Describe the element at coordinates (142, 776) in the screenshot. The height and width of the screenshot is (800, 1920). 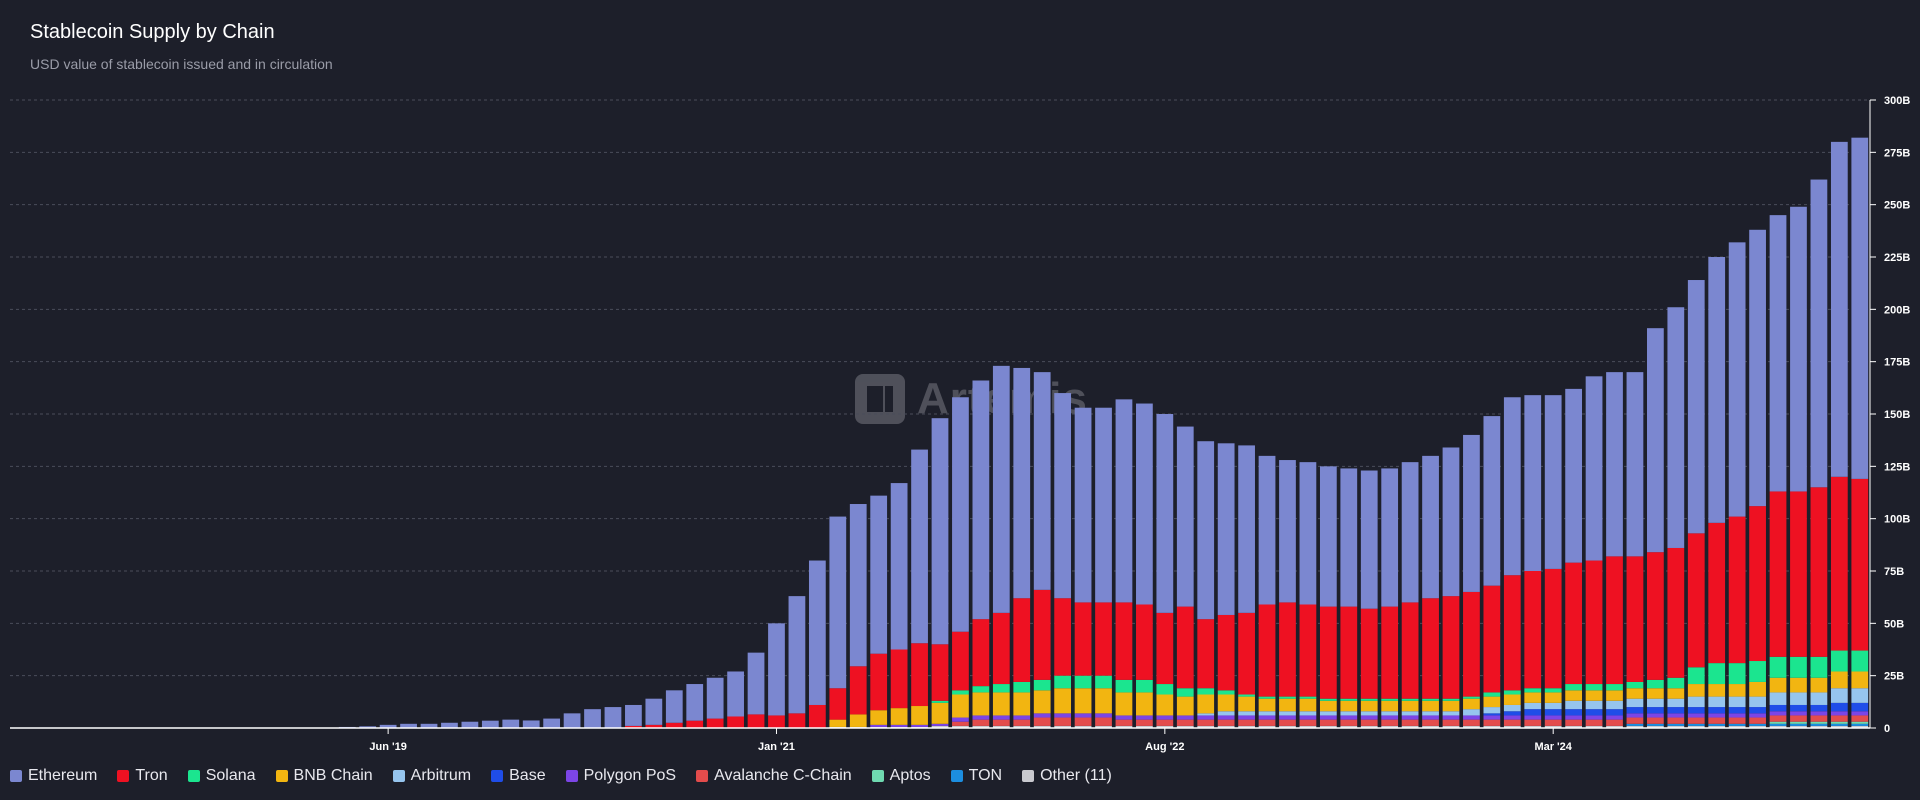
I see `legend-item: Tron` at that location.